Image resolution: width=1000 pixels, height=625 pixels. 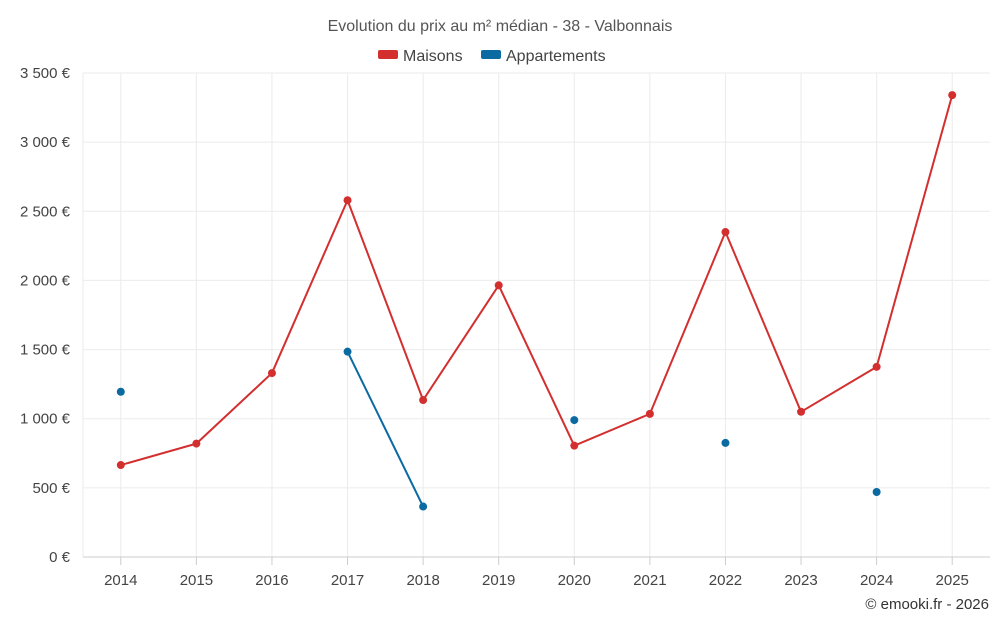 What do you see at coordinates (45, 280) in the screenshot?
I see `y-tick-label: 2 000 €` at bounding box center [45, 280].